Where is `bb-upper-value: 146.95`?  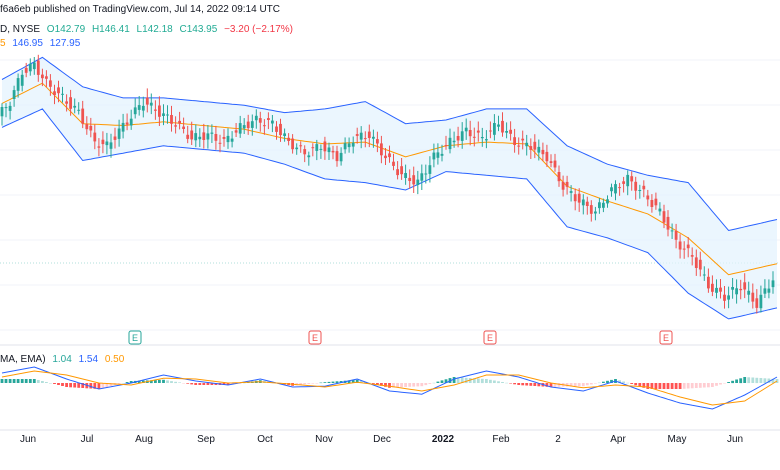
bb-upper-value: 146.95 is located at coordinates (27, 43).